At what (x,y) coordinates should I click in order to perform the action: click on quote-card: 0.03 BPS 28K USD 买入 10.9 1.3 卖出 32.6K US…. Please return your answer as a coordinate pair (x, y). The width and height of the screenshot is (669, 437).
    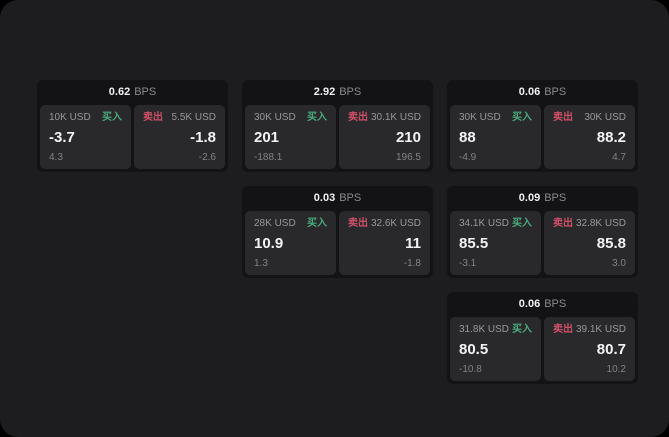
    Looking at the image, I should click on (337, 232).